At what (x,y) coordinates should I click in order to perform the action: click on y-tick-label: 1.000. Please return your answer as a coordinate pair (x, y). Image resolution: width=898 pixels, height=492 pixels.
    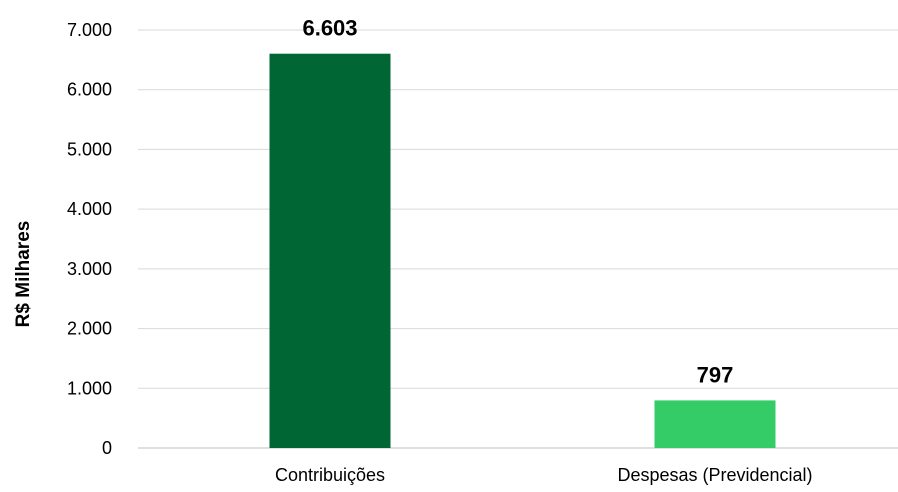
    Looking at the image, I should click on (89, 388).